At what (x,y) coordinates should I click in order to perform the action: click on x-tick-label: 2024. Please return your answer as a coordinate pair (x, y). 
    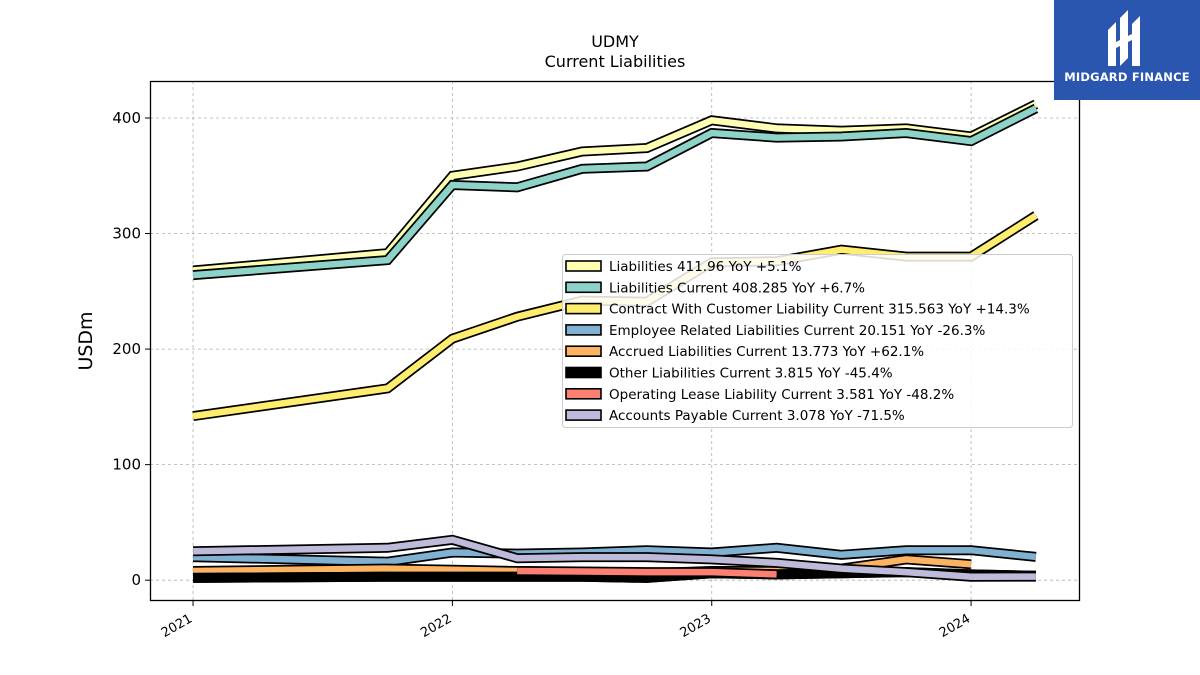
    Looking at the image, I should click on (955, 626).